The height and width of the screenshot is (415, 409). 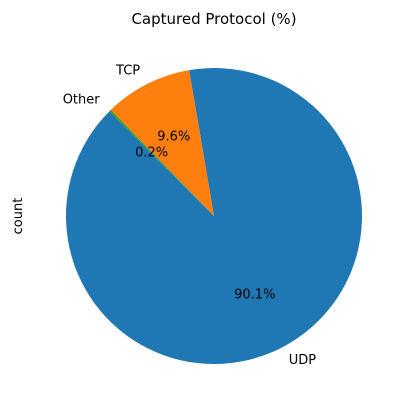 I want to click on slice-label-udp: UDP, so click(x=303, y=360).